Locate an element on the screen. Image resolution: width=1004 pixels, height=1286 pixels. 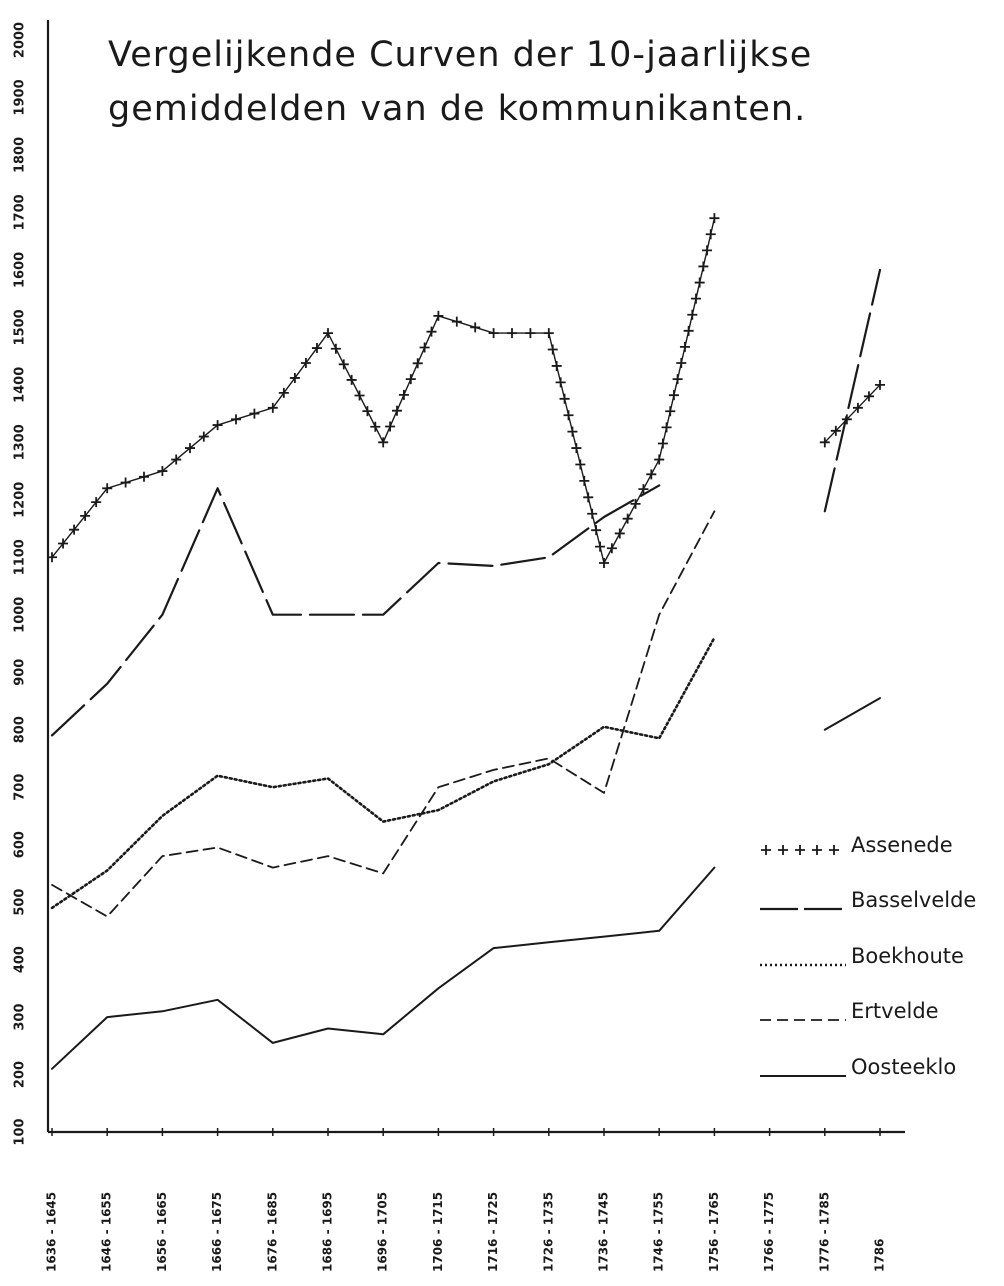
y-tick-label: 300 is located at coordinates (20, 1016).